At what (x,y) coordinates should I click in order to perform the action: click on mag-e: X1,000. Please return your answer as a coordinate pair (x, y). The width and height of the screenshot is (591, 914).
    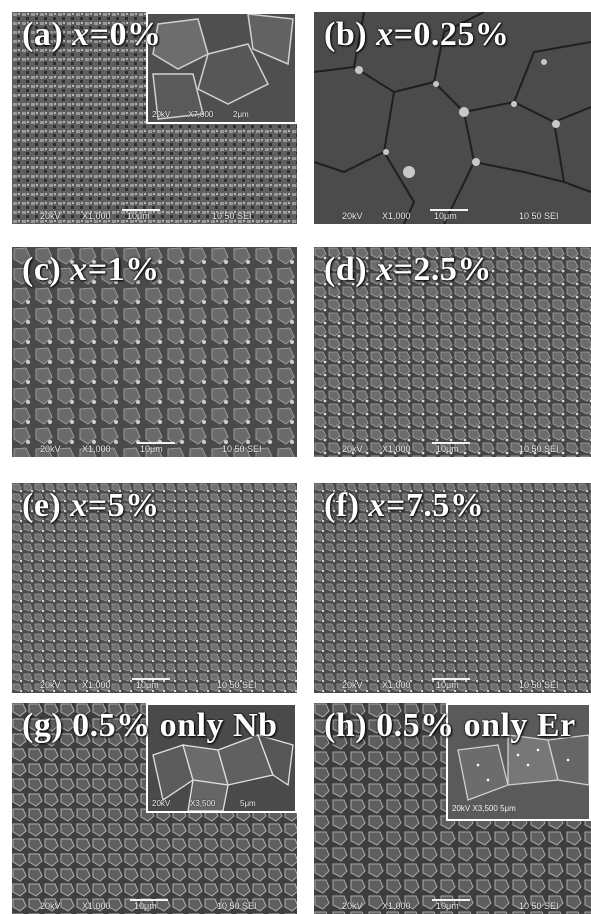
    Looking at the image, I should click on (96, 685).